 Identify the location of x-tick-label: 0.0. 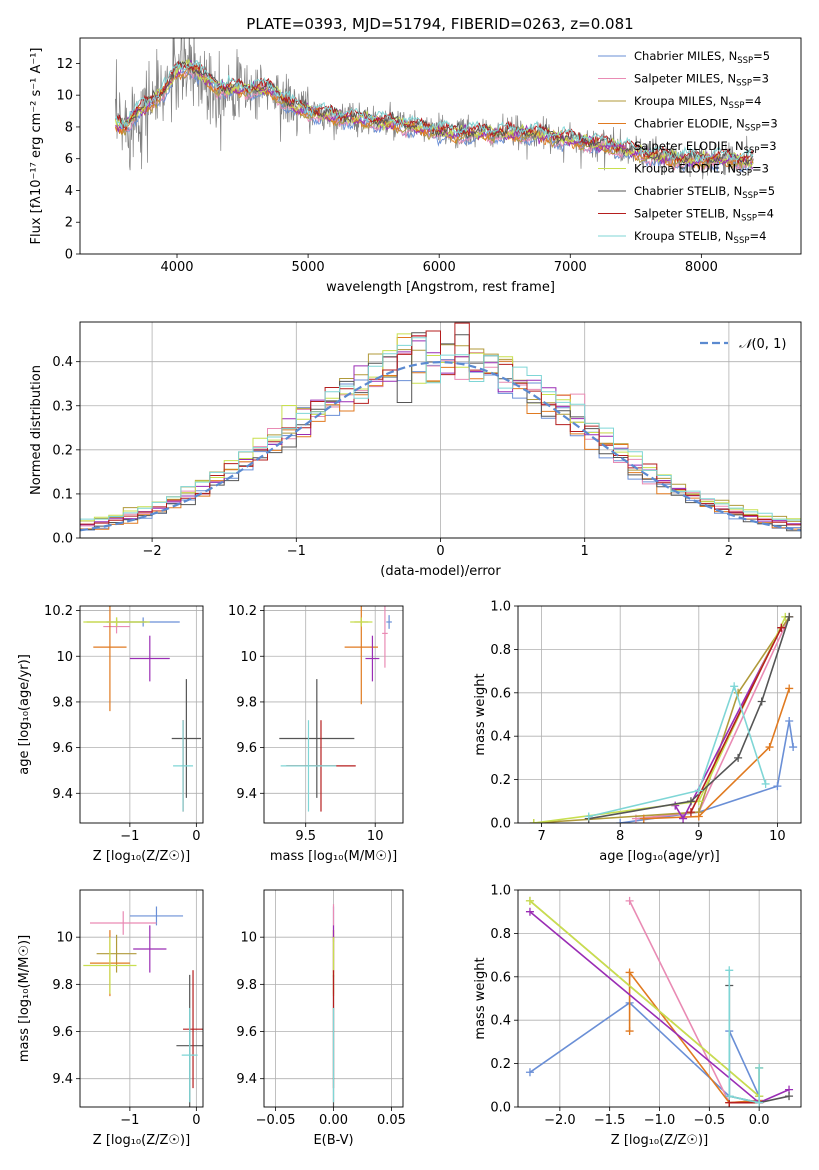
(759, 1120).